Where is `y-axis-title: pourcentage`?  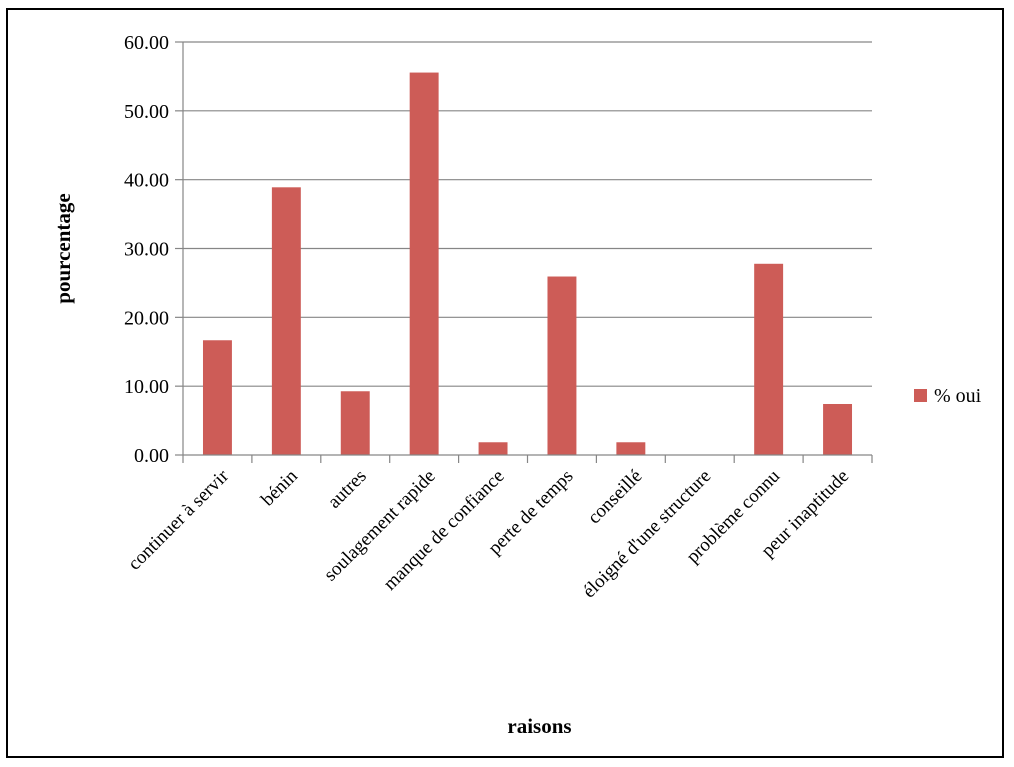
y-axis-title: pourcentage is located at coordinates (63, 248).